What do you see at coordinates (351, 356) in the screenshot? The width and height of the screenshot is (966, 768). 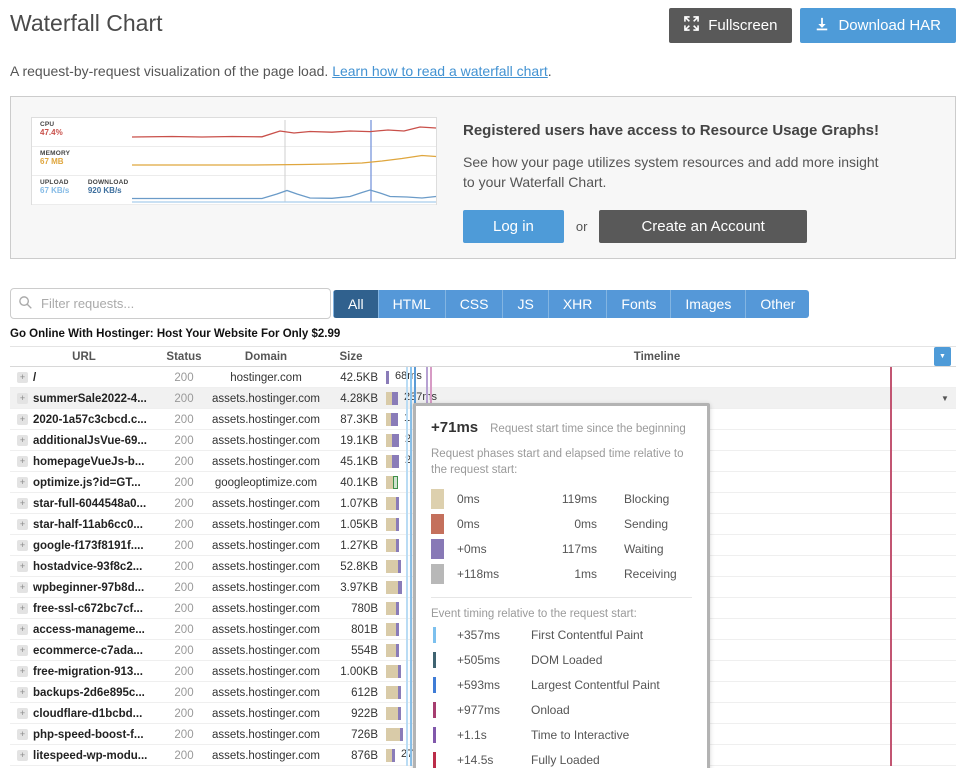 I see `col-header-size: Size` at bounding box center [351, 356].